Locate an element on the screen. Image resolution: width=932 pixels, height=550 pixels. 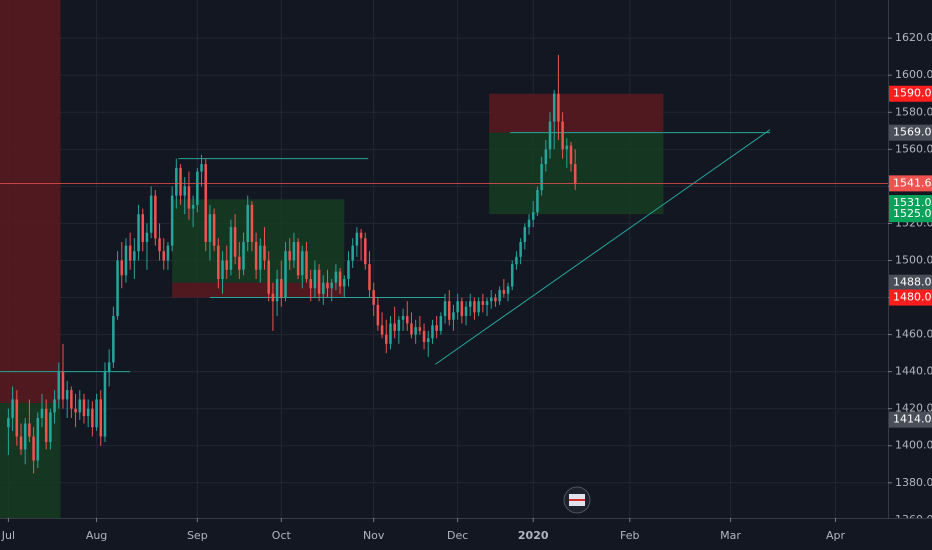
x-tick-label: Dec is located at coordinates (457, 535).